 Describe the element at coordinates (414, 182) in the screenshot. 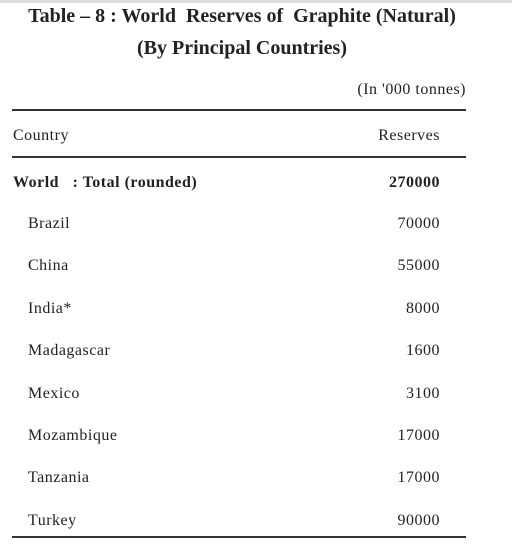

I see `total-value: 270000` at that location.